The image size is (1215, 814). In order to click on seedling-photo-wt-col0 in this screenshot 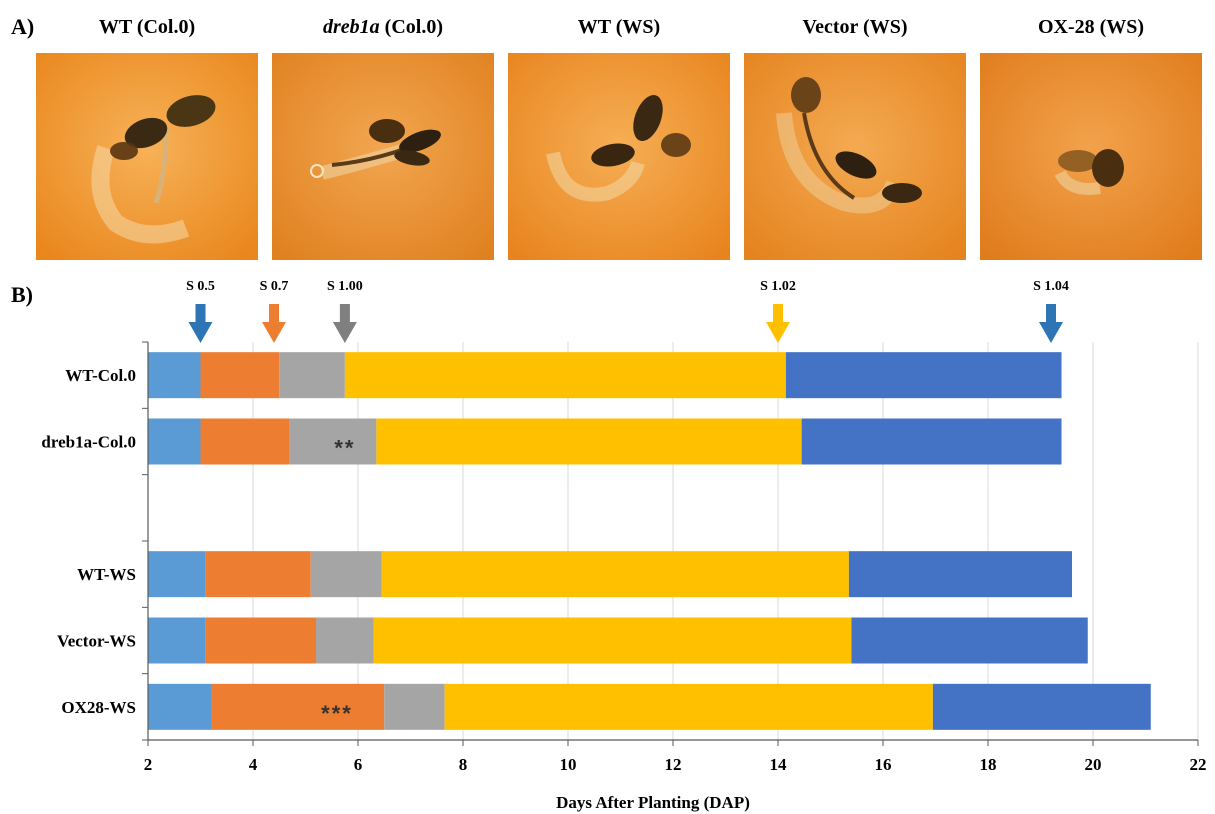, I will do `click(147, 156)`.